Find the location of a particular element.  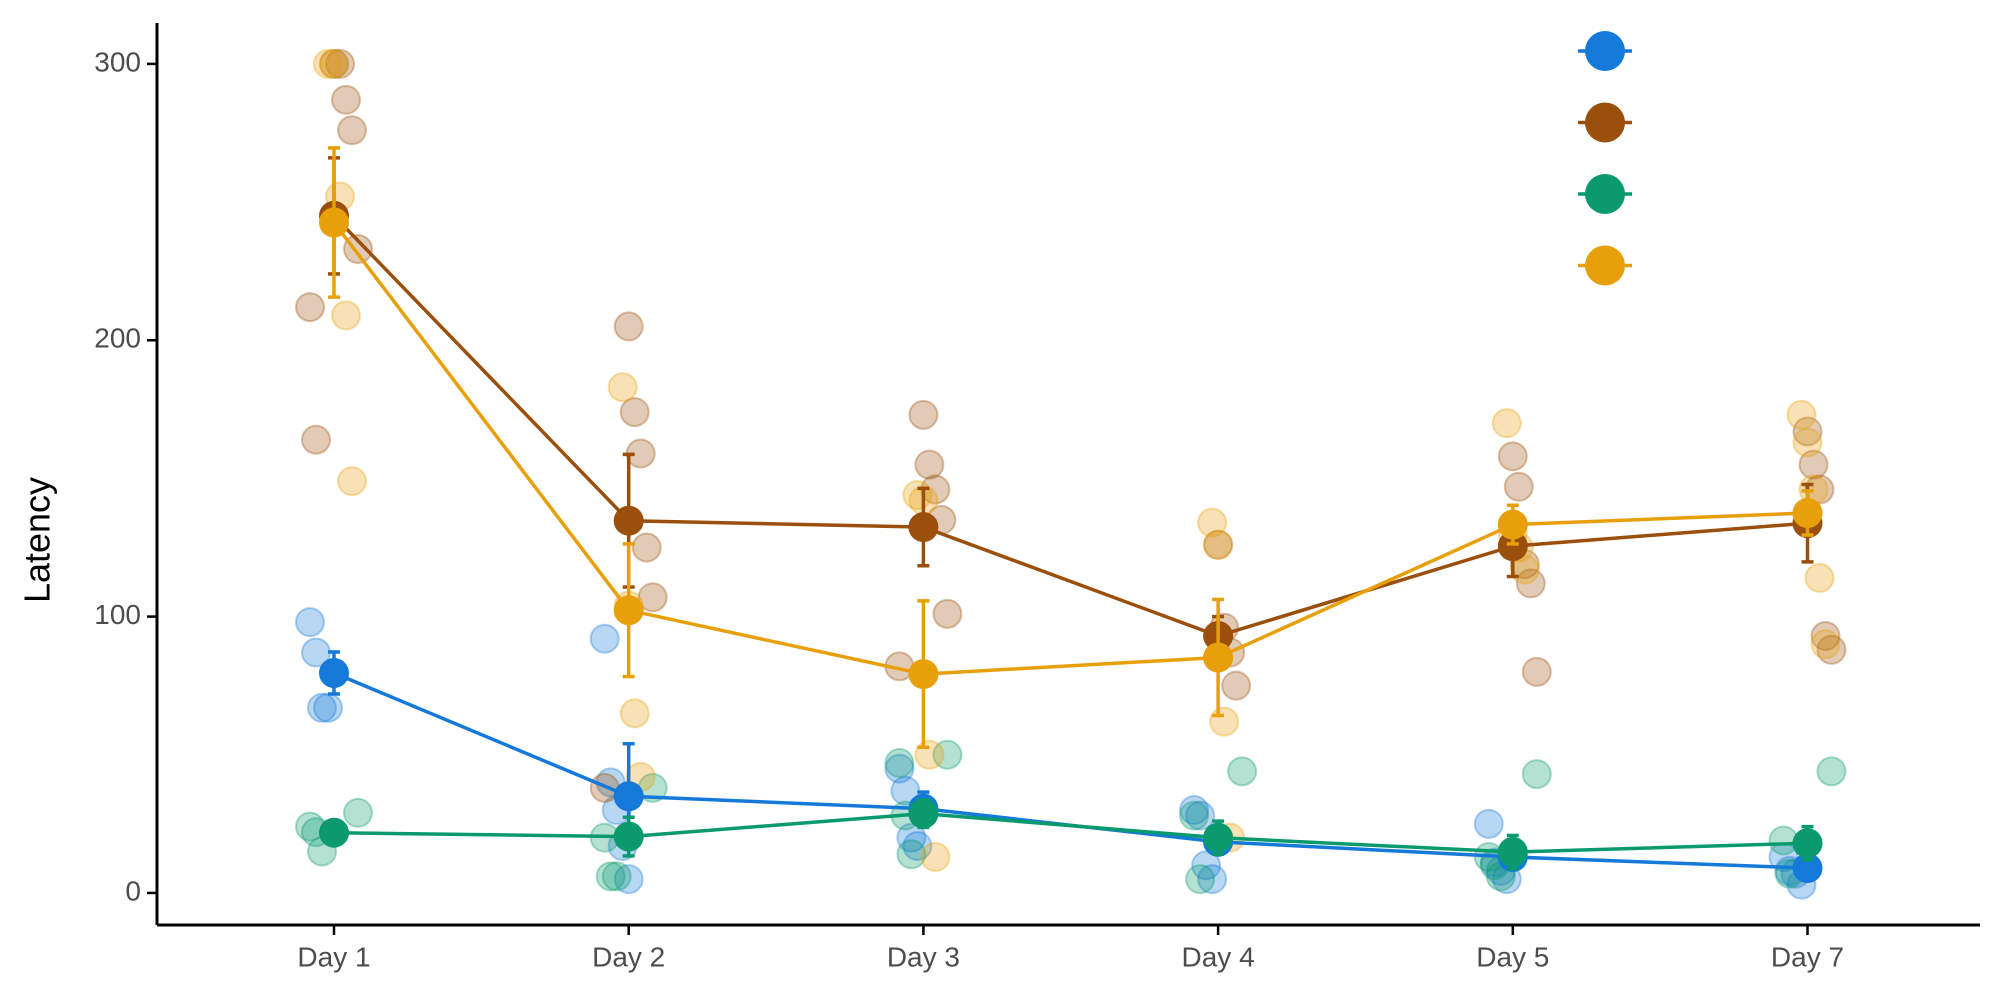

y-tick-label: 100 is located at coordinates (117, 614).